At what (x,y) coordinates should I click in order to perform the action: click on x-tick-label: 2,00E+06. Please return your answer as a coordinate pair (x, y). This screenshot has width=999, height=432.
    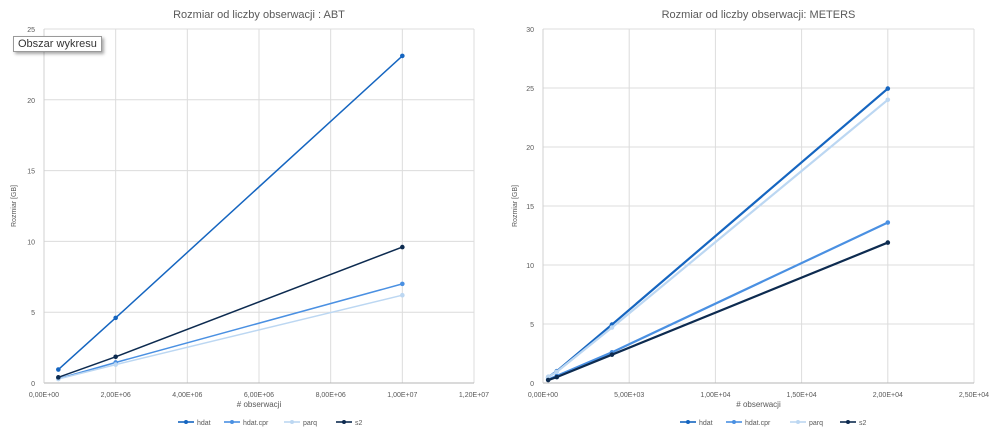
    Looking at the image, I should click on (116, 395).